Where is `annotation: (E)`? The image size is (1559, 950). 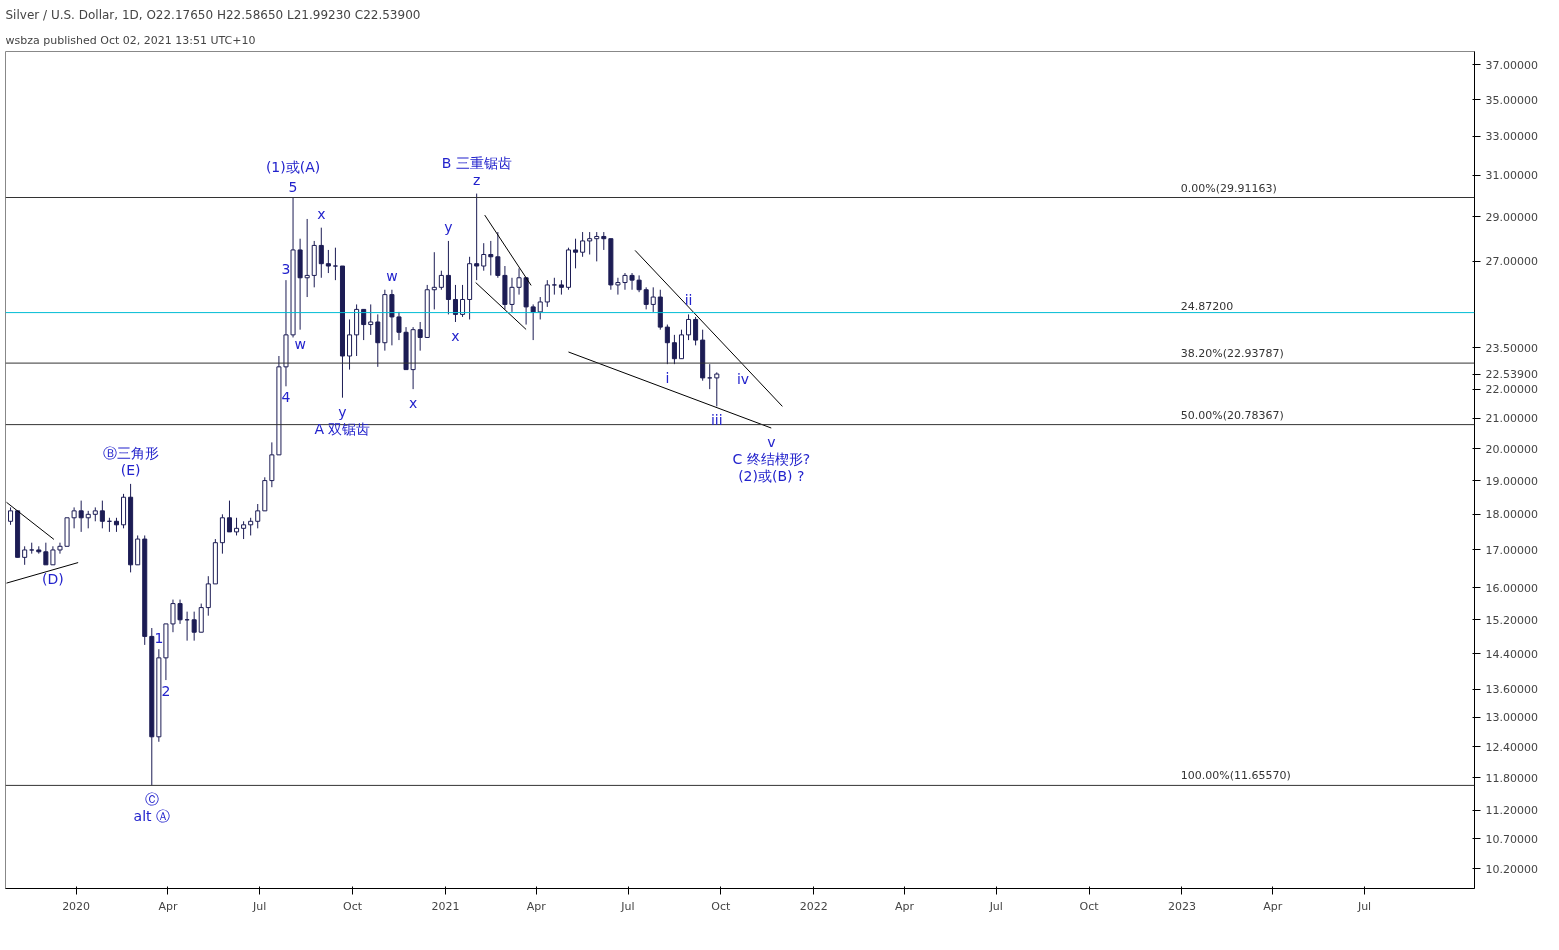
annotation: (E) is located at coordinates (130, 469).